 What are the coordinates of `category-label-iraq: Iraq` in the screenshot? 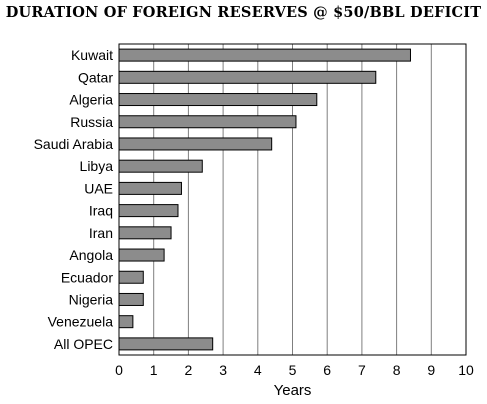 It's located at (101, 211).